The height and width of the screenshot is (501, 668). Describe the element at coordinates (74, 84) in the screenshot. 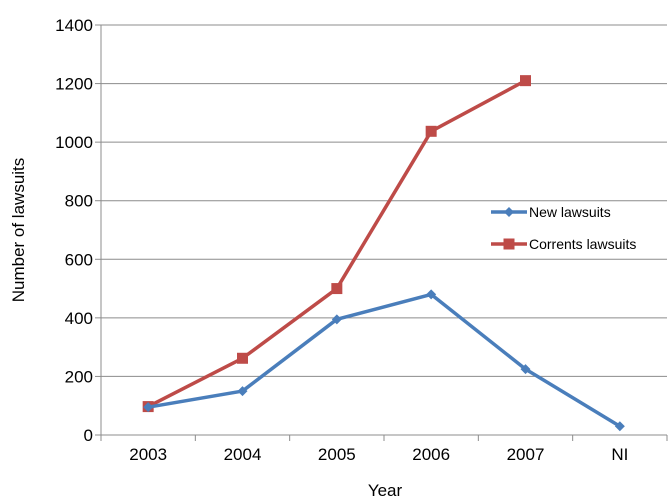

I see `y-tick-label: 1200` at that location.